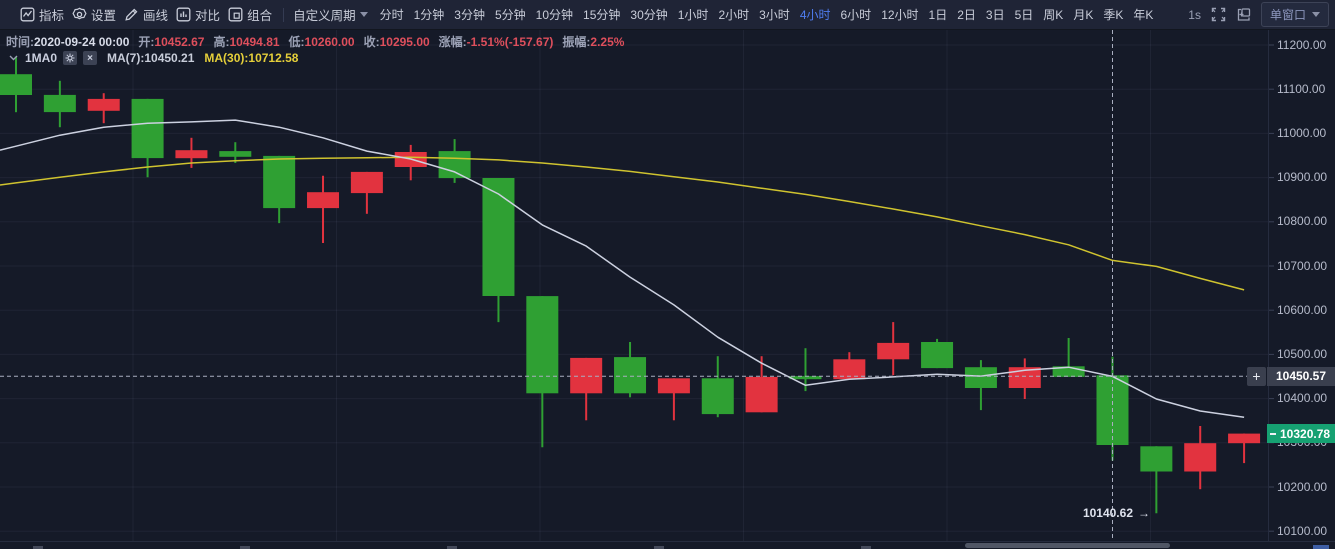 This screenshot has height=549, width=1335. What do you see at coordinates (260, 16) in the screenshot?
I see `menu-item-label: 组合` at bounding box center [260, 16].